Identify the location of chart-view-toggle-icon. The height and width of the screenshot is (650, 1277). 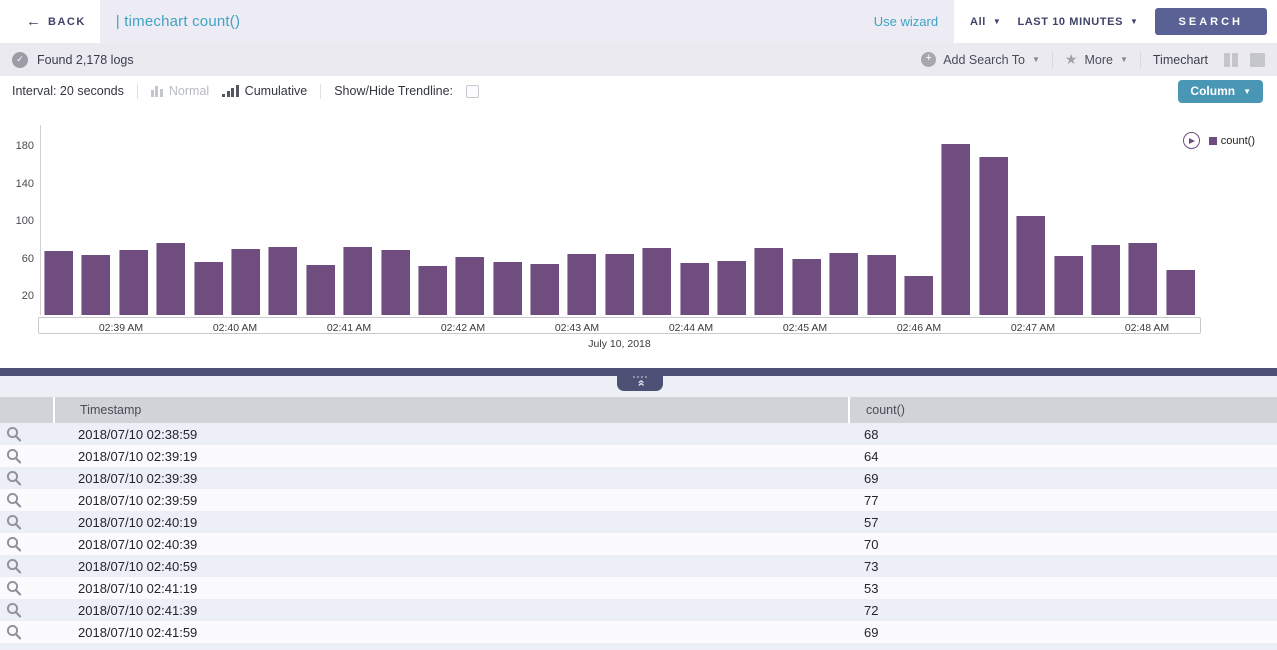
(1231, 59).